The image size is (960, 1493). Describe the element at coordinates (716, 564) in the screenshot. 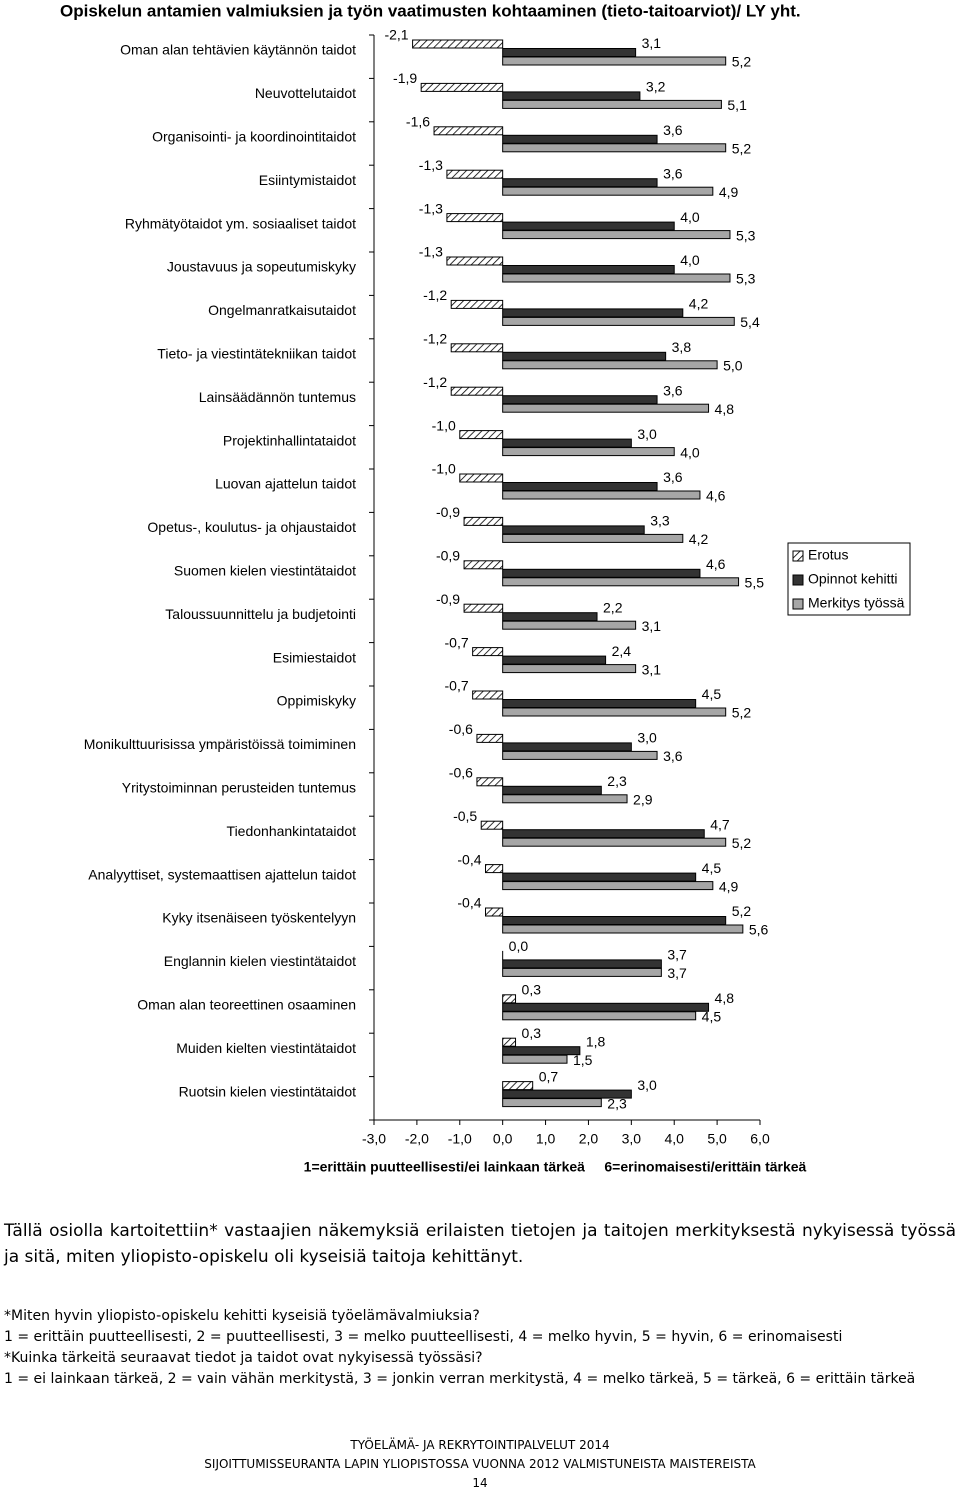

I see `value-label: 4,6` at that location.